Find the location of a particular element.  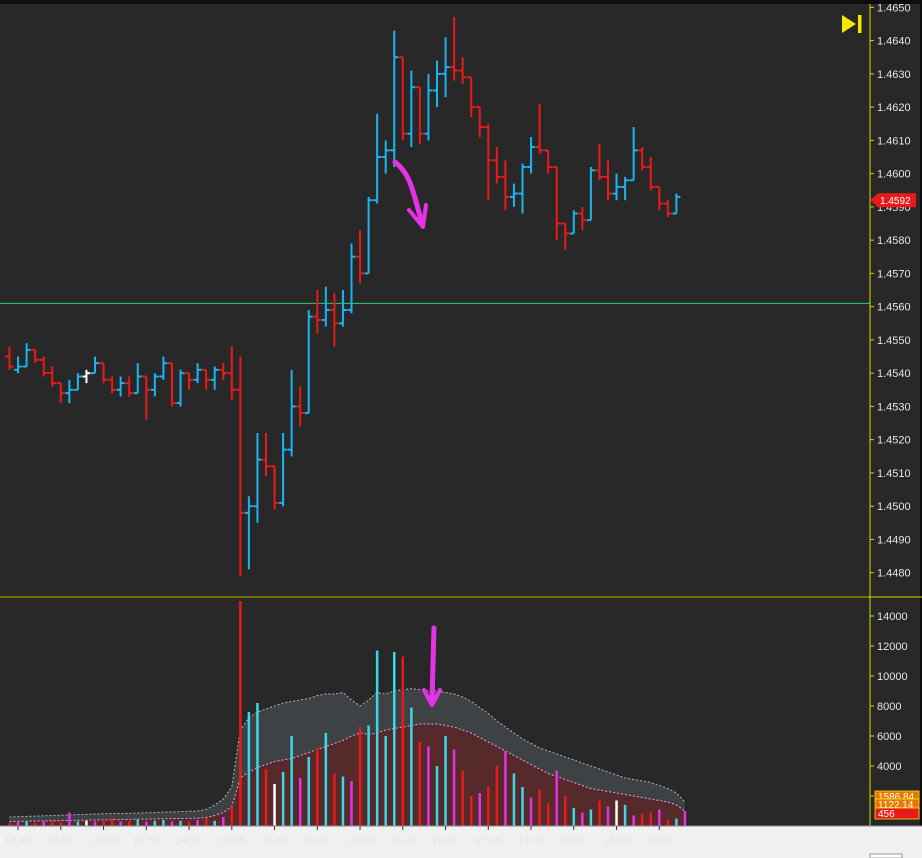

volume-tick-label: 4000 is located at coordinates (889, 767).